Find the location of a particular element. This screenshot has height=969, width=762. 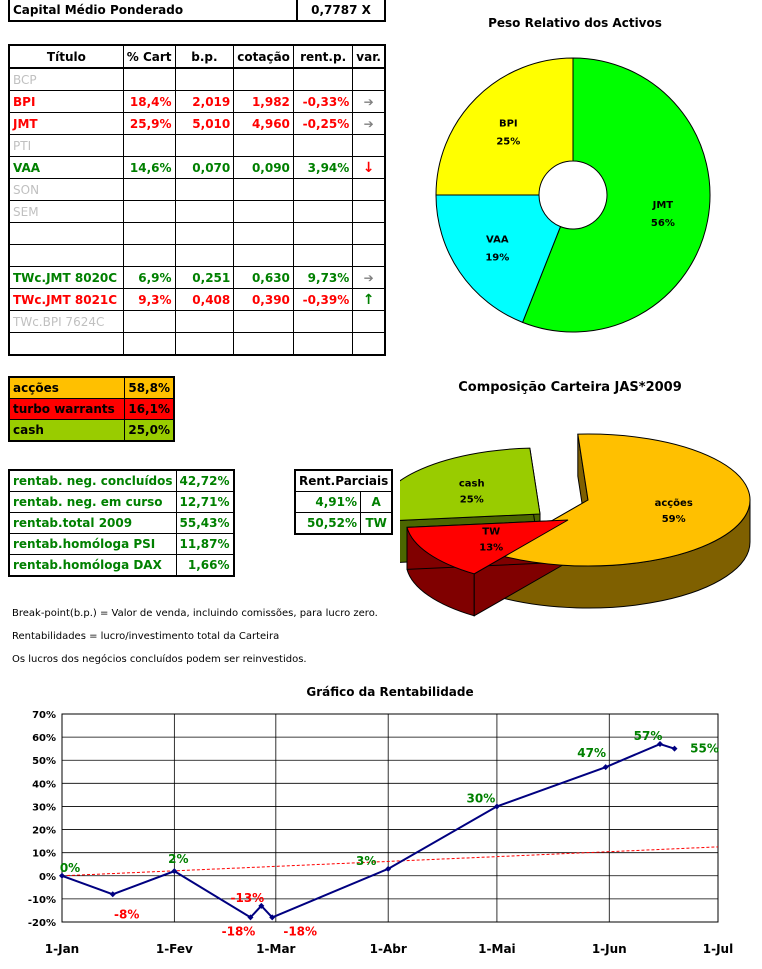

pie2-slice-tw is located at coordinates (487, 547).